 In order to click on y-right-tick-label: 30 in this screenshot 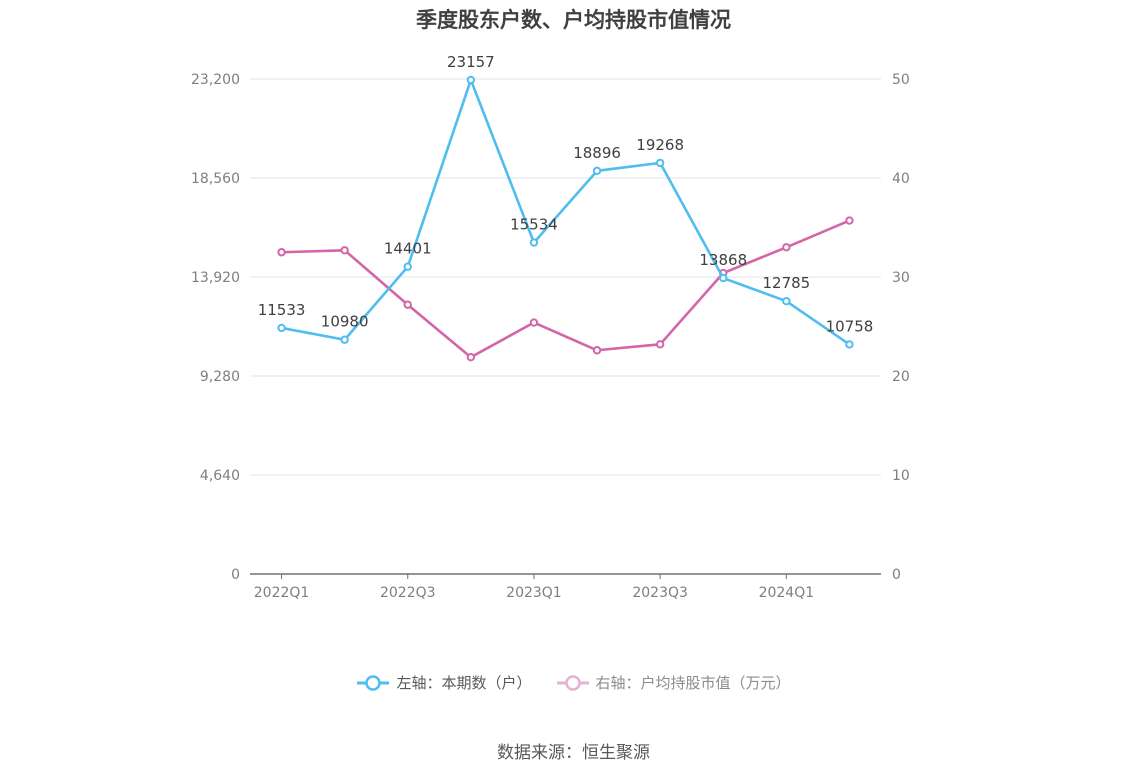, I will do `click(901, 278)`.